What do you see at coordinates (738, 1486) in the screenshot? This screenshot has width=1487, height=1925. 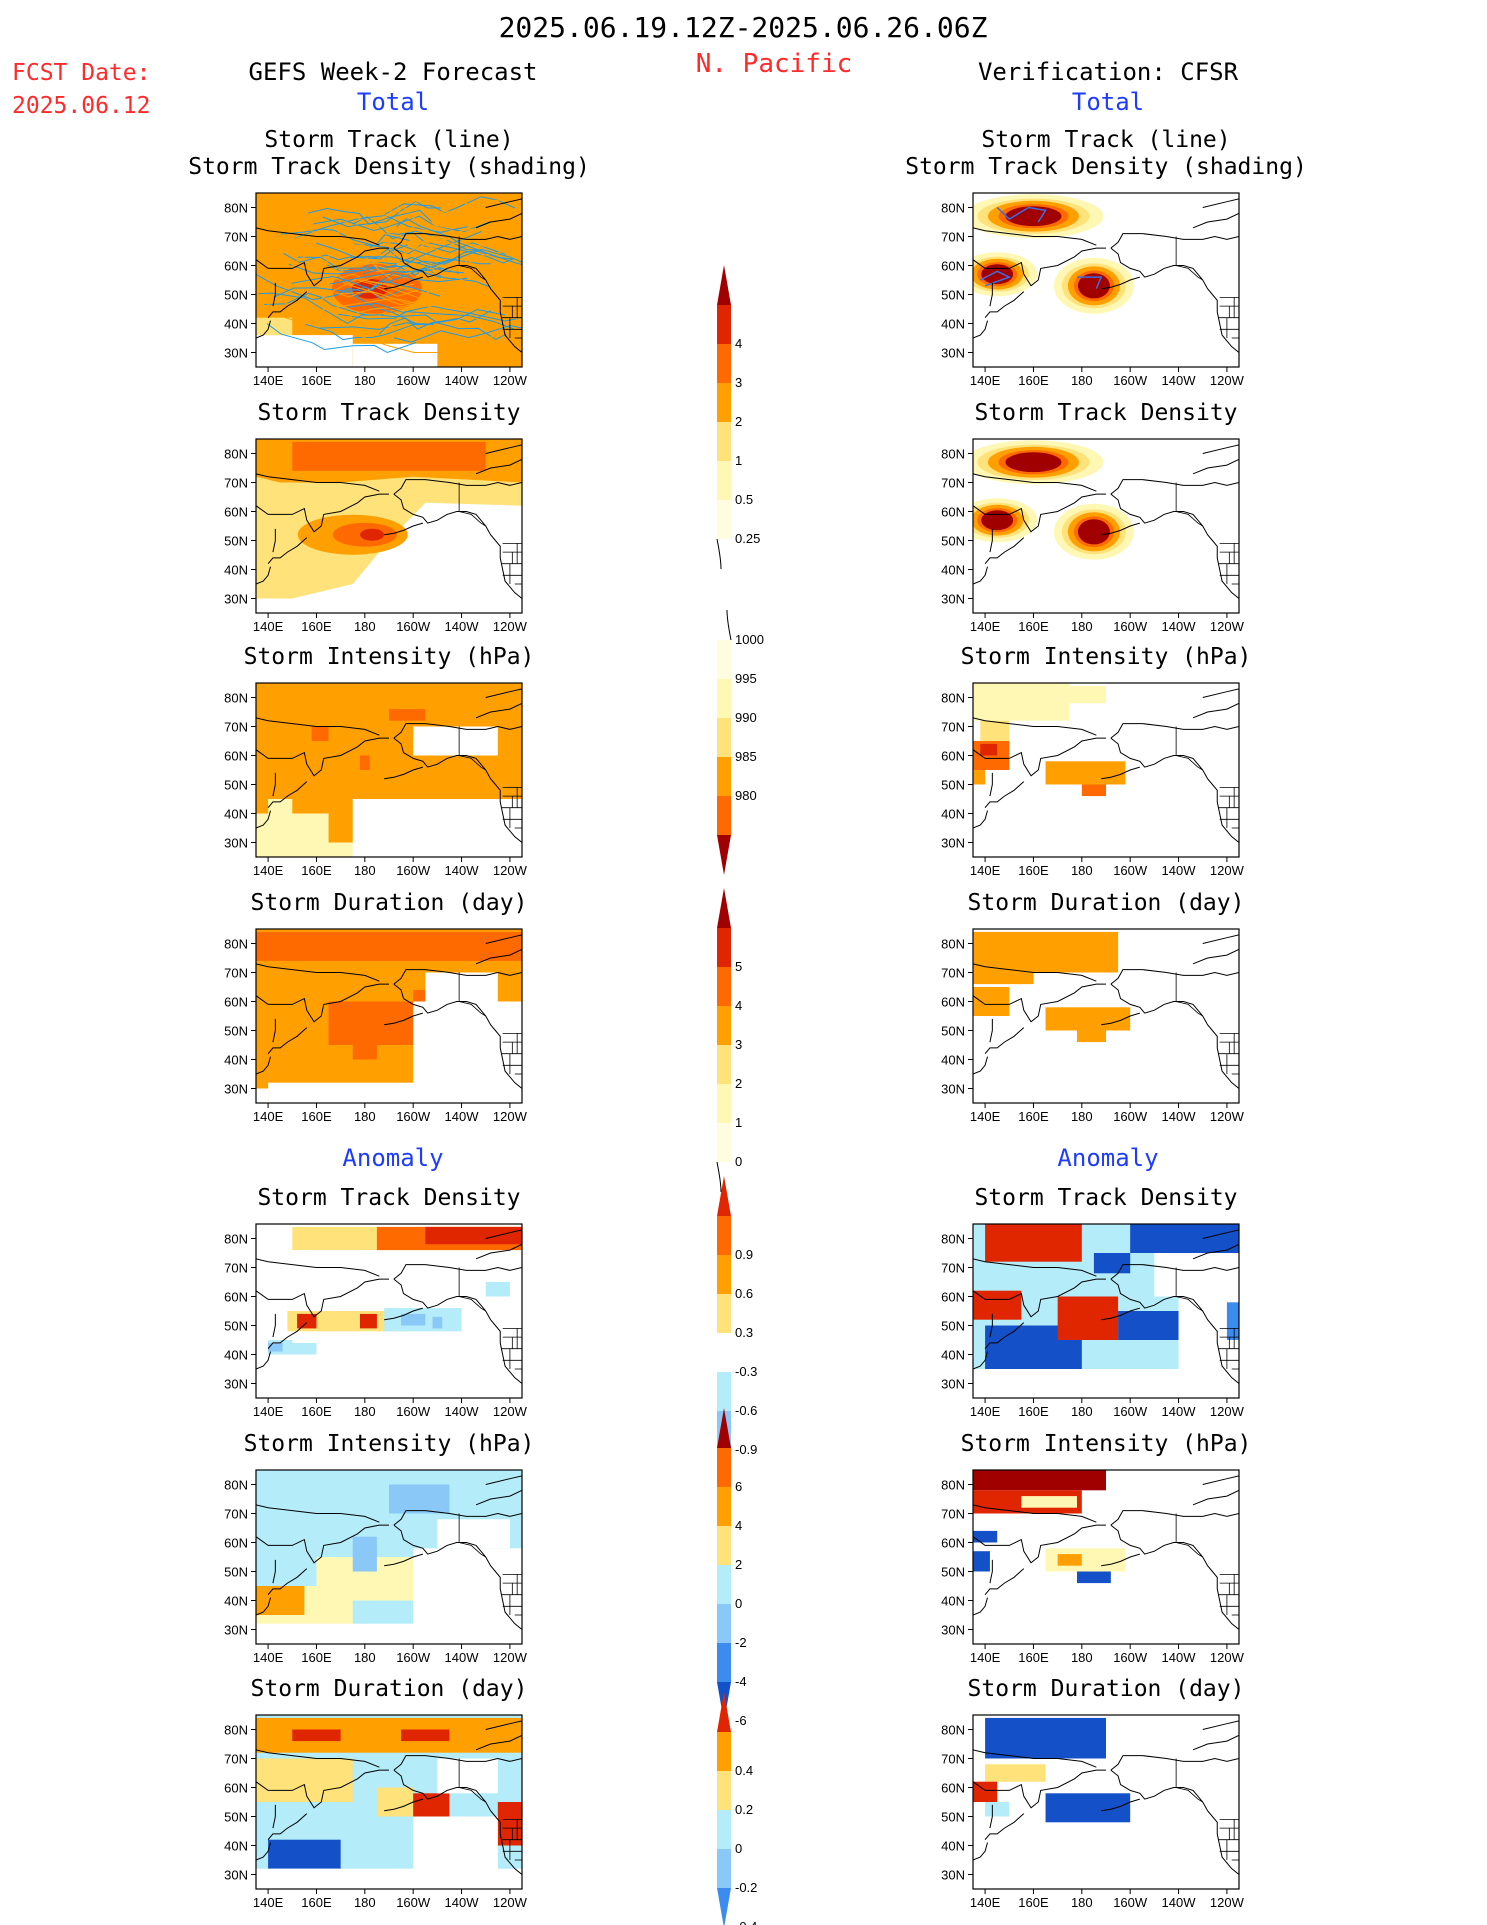 I see `colorbar-label: 6` at bounding box center [738, 1486].